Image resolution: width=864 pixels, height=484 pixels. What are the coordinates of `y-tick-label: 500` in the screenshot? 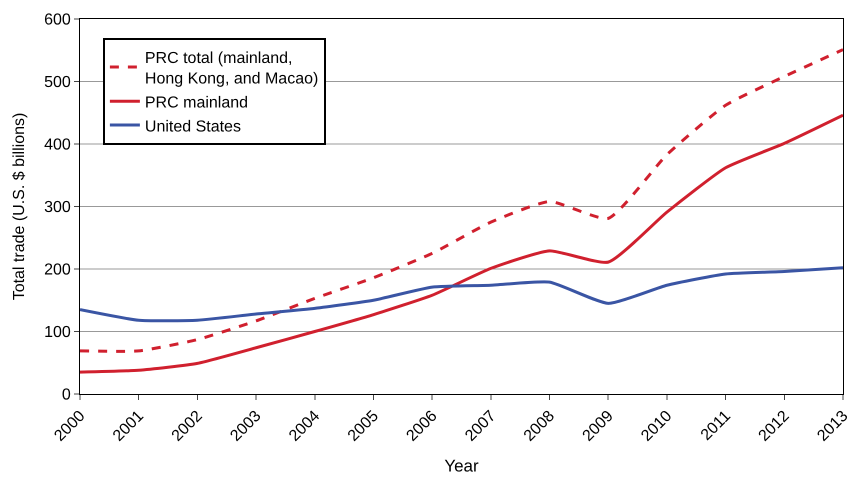 It's located at (57, 83).